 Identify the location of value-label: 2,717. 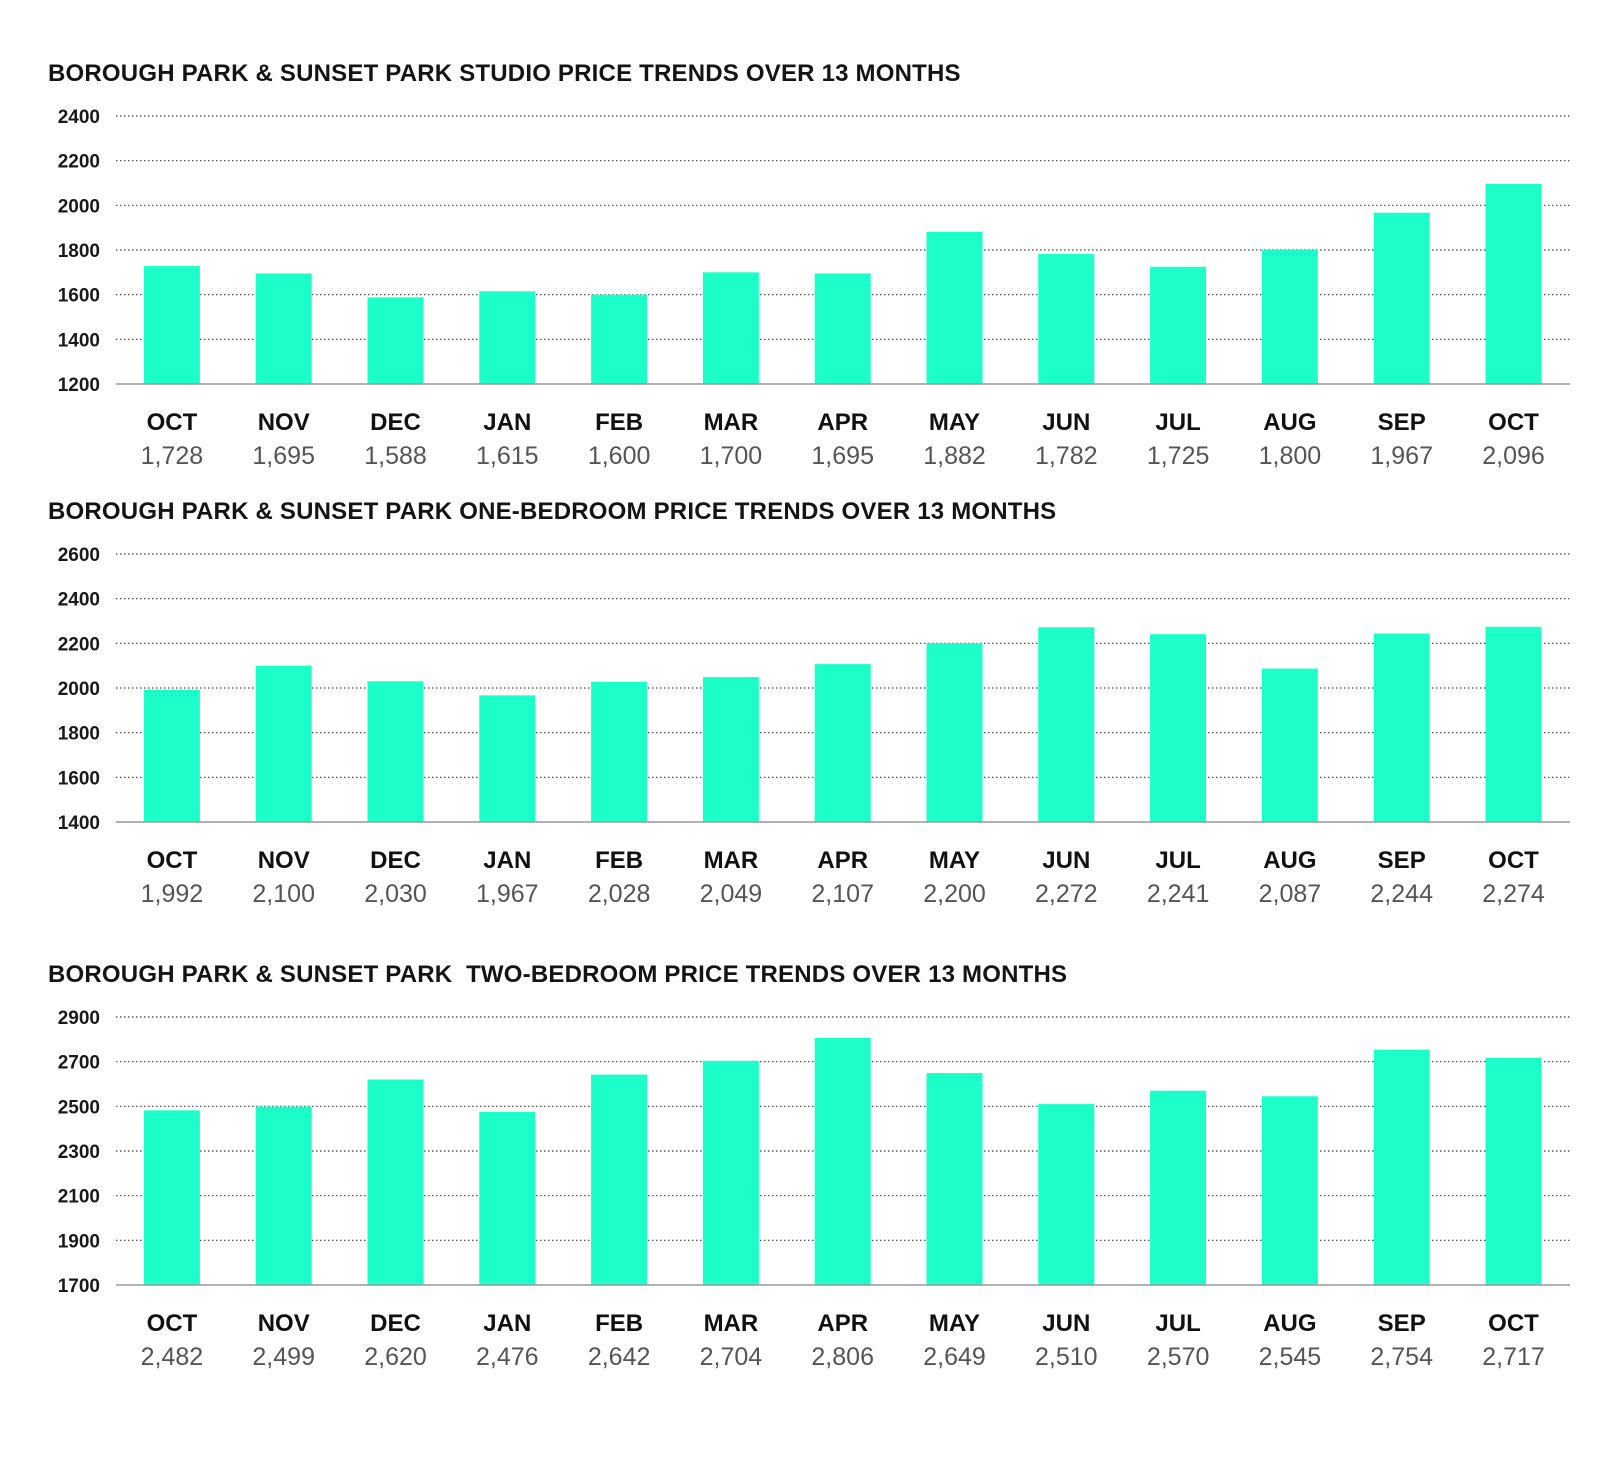
(1513, 1357).